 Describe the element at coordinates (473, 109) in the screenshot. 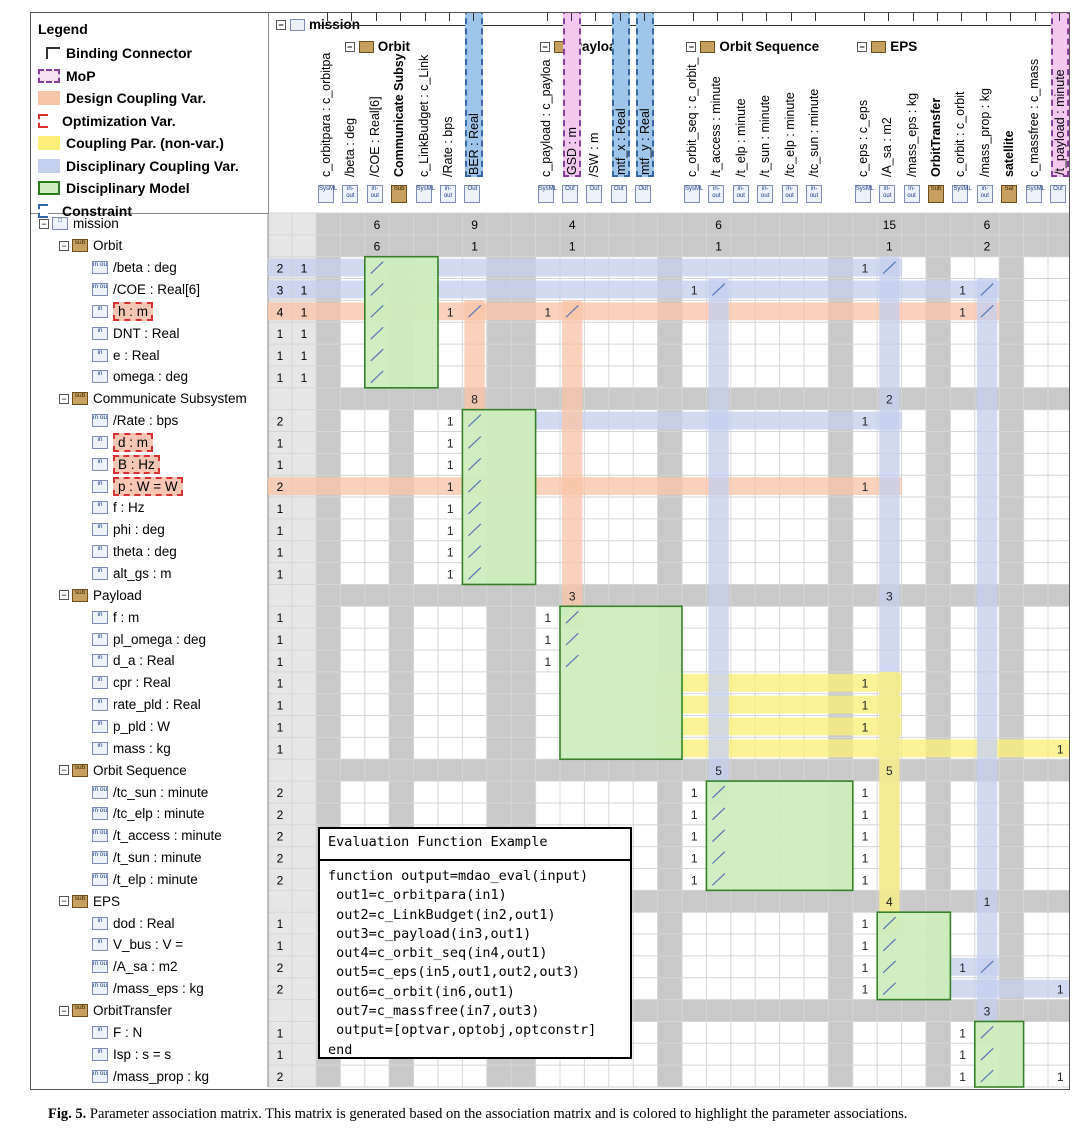

I see `column-header-cell: BER : Real Out` at that location.